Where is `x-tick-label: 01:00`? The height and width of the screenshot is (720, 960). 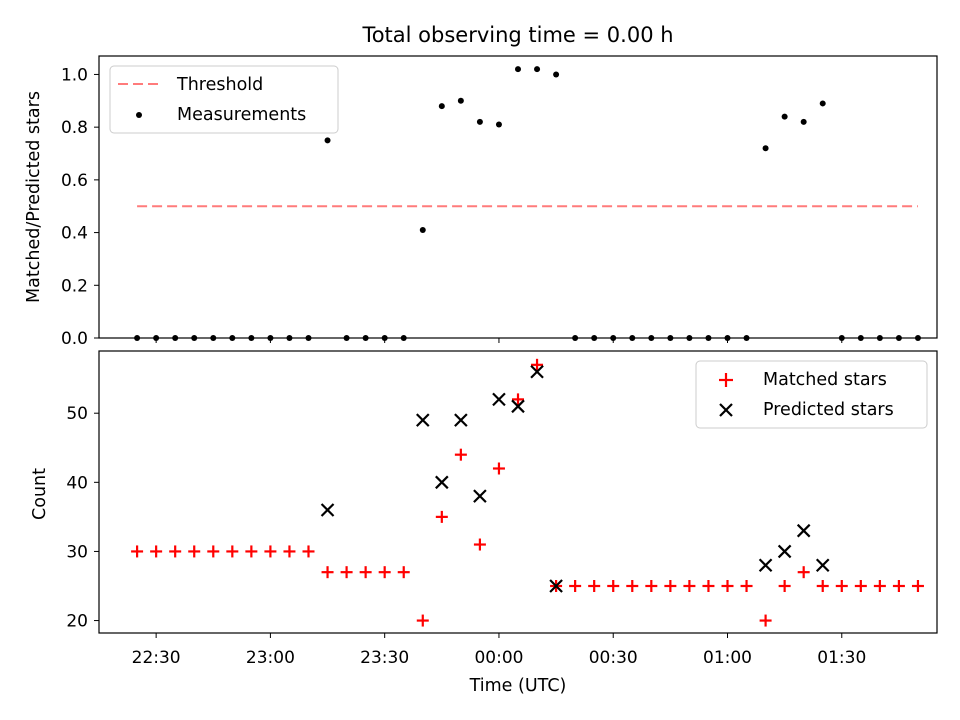 x-tick-label: 01:00 is located at coordinates (727, 658).